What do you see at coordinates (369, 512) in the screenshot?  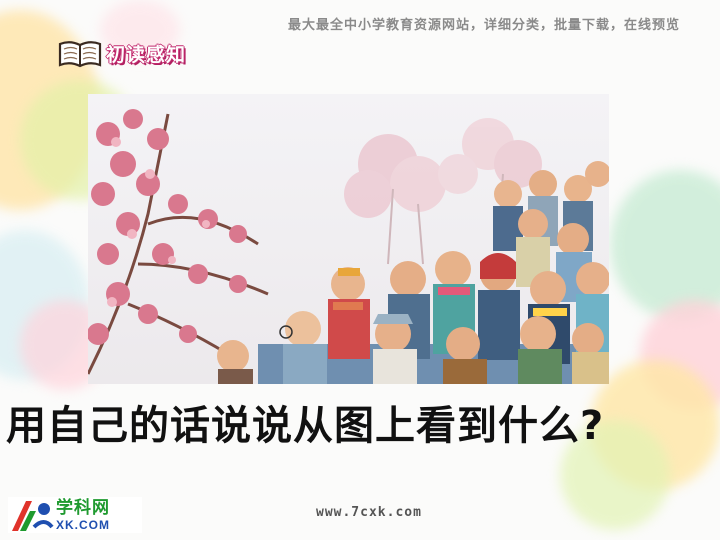 I see `website-url: www.7cxk.com` at bounding box center [369, 512].